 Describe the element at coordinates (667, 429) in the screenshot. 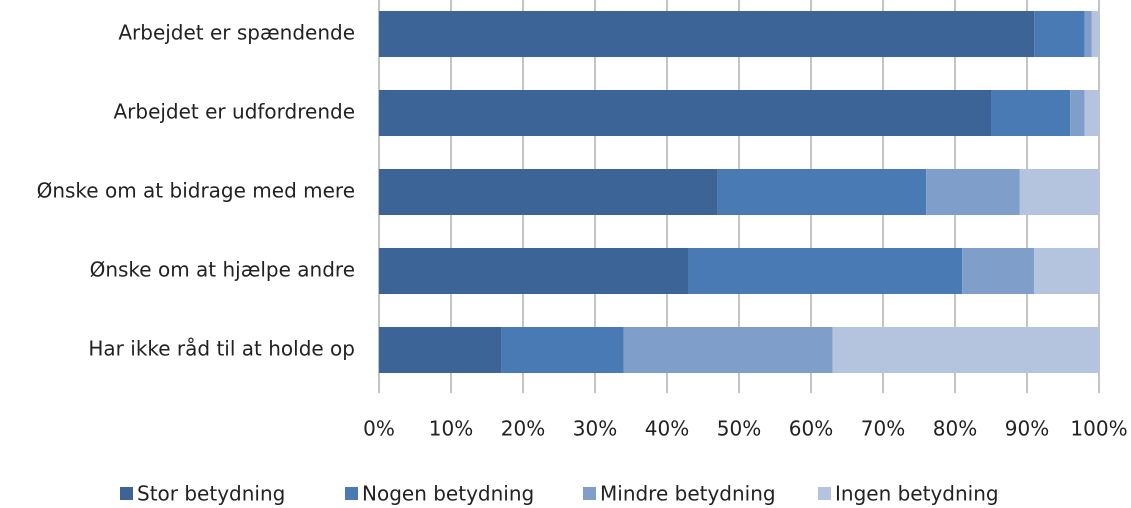

I see `x-tick-label: 40%` at that location.